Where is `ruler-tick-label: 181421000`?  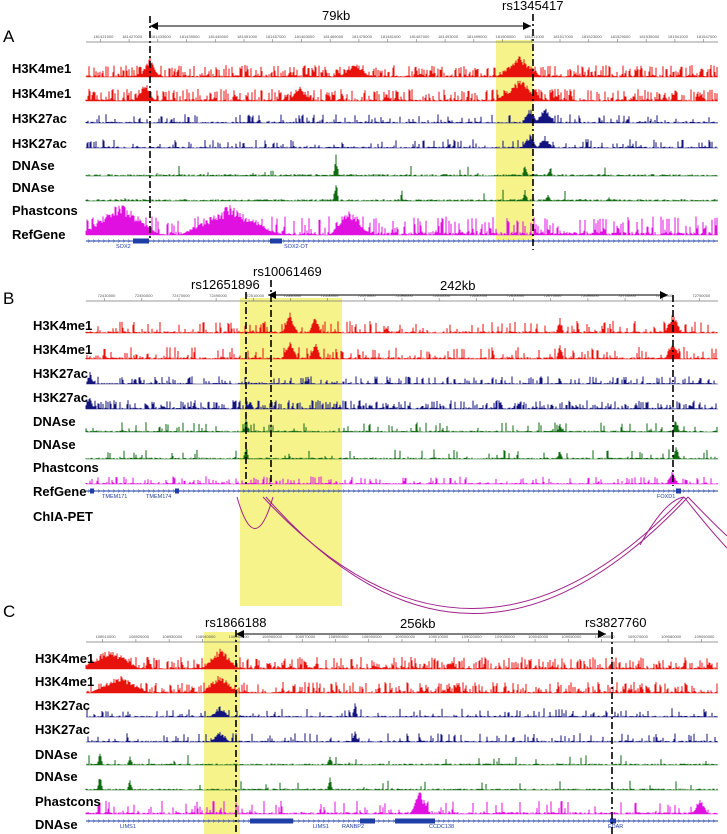
ruler-tick-label: 181421000 is located at coordinates (103, 36).